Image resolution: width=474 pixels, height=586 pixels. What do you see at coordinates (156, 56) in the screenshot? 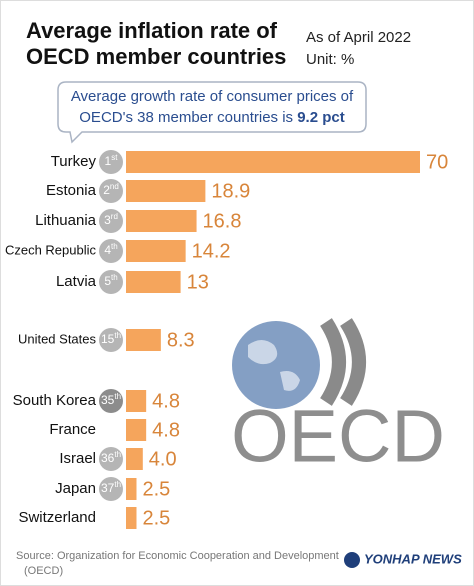
I see `chart-title: OECD member countries` at bounding box center [156, 56].